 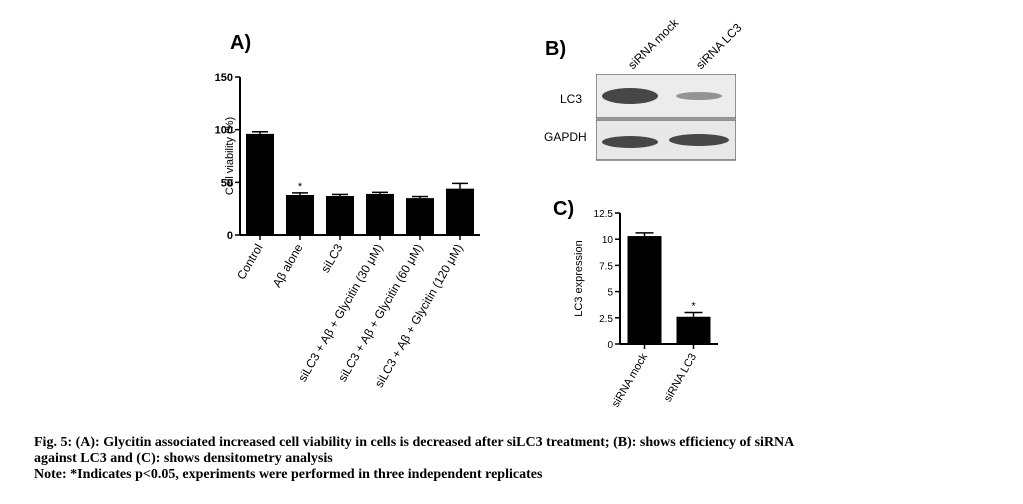 What do you see at coordinates (249, 262) in the screenshot?
I see `x-category-label: Control` at bounding box center [249, 262].